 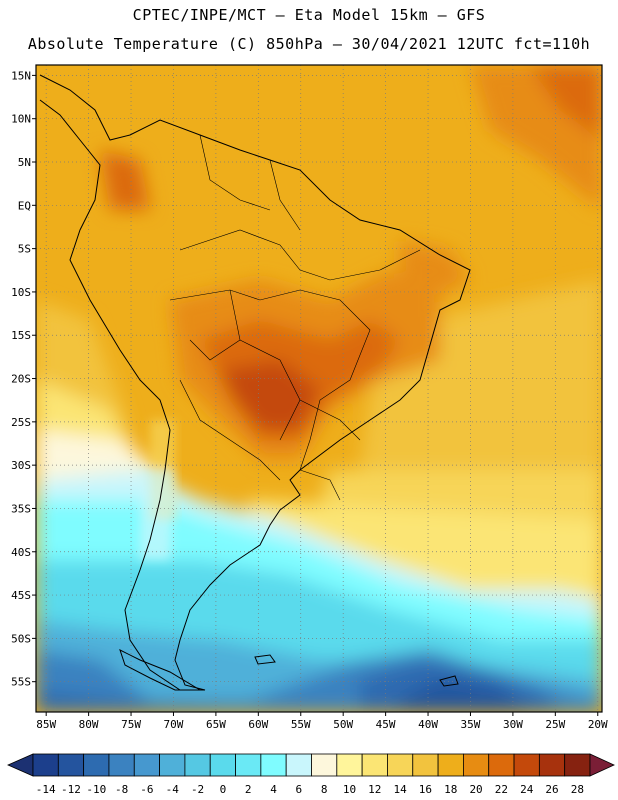 What do you see at coordinates (551, 789) in the screenshot?
I see `colorbar-label: 26` at bounding box center [551, 789].